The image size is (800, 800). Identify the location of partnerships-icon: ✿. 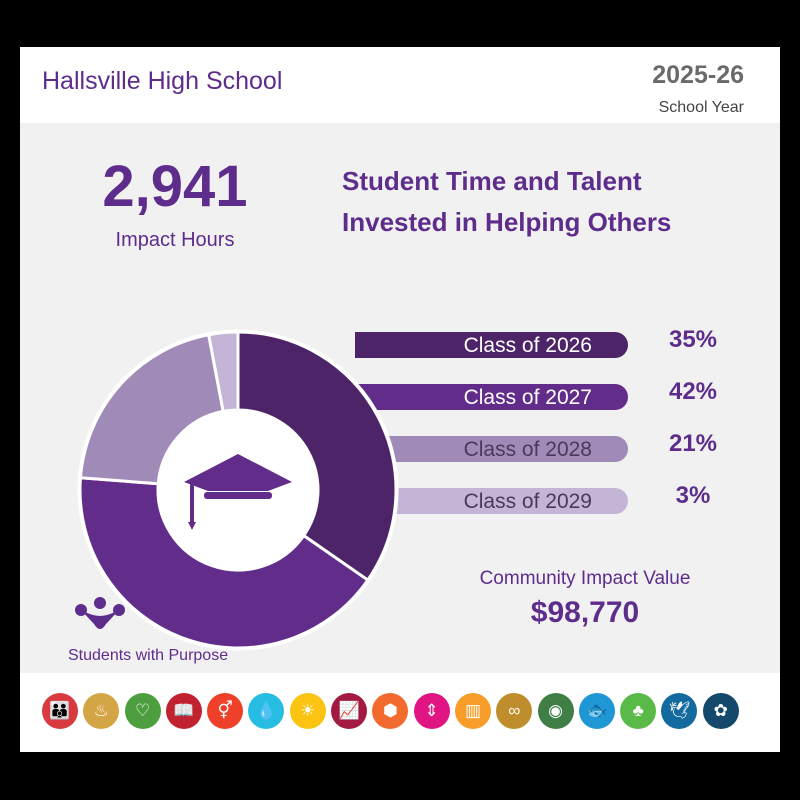
(720, 711).